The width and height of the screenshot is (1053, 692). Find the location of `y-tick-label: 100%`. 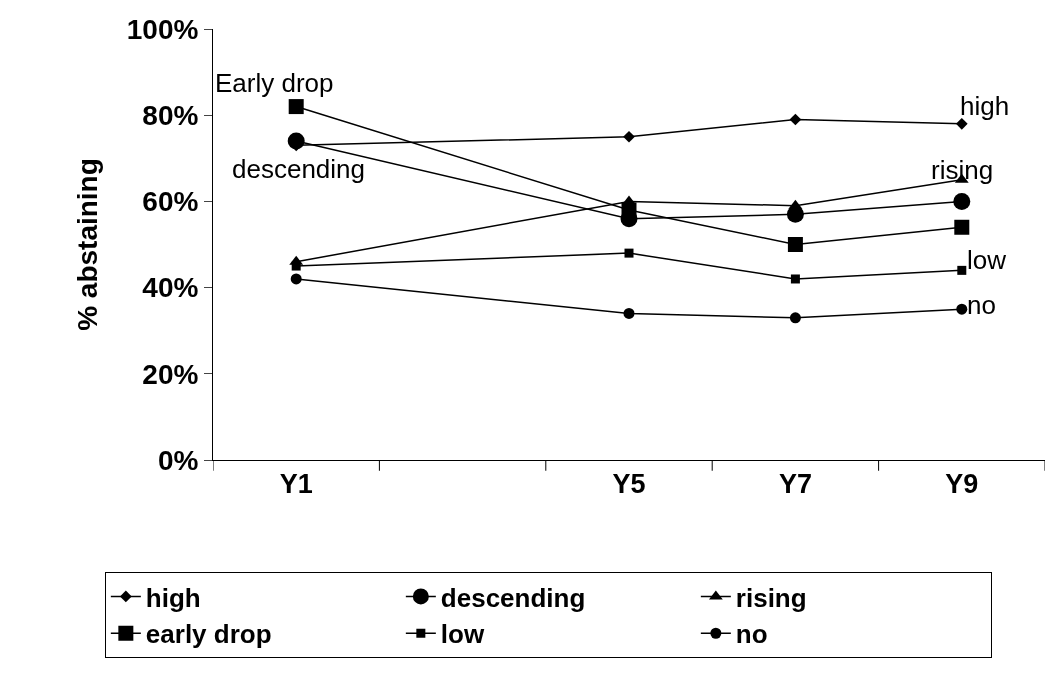

y-tick-label: 100% is located at coordinates (162, 29).